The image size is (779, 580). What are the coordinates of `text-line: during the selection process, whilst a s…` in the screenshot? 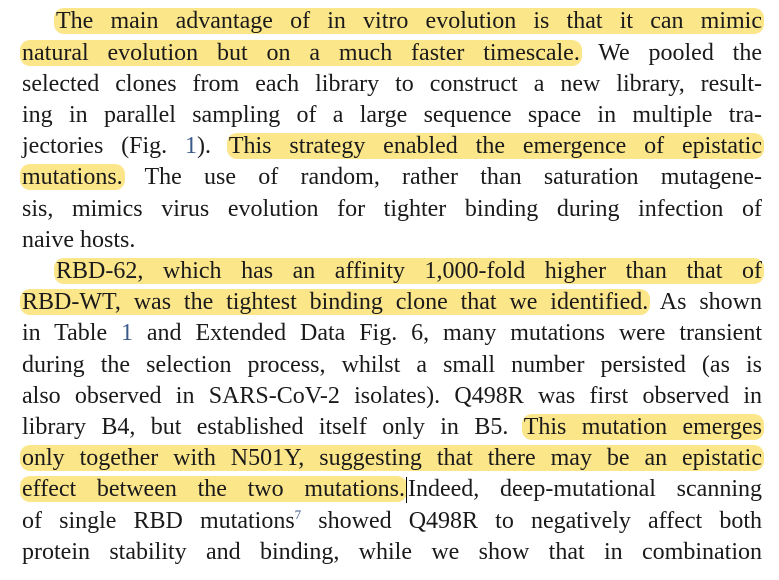 It's located at (392, 365).